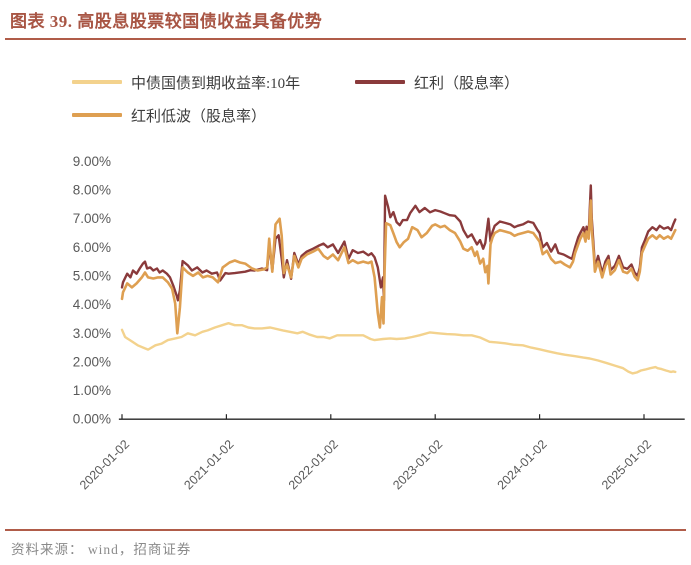 This screenshot has width=691, height=565. I want to click on legend-label: 红利低波（股息率）, so click(199, 116).